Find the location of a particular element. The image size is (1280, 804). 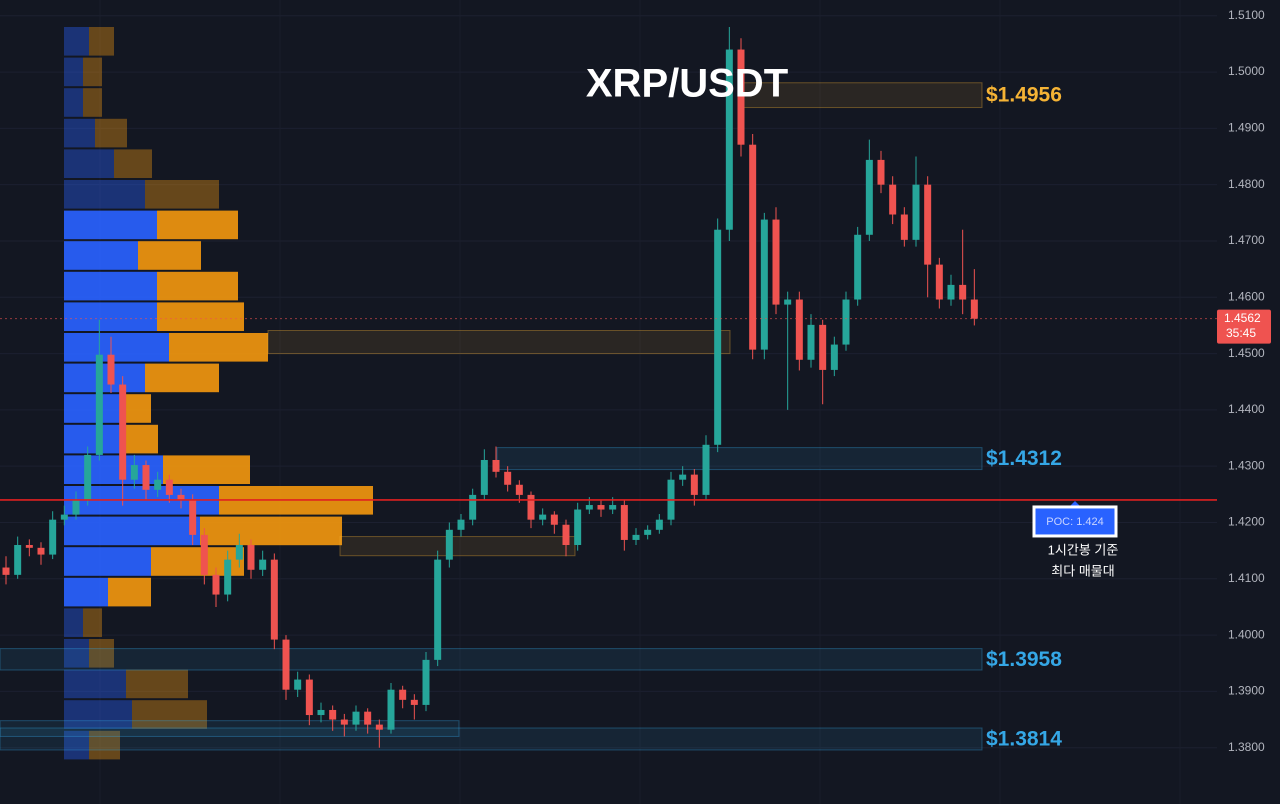

last-price-box is located at coordinates (1244, 326).